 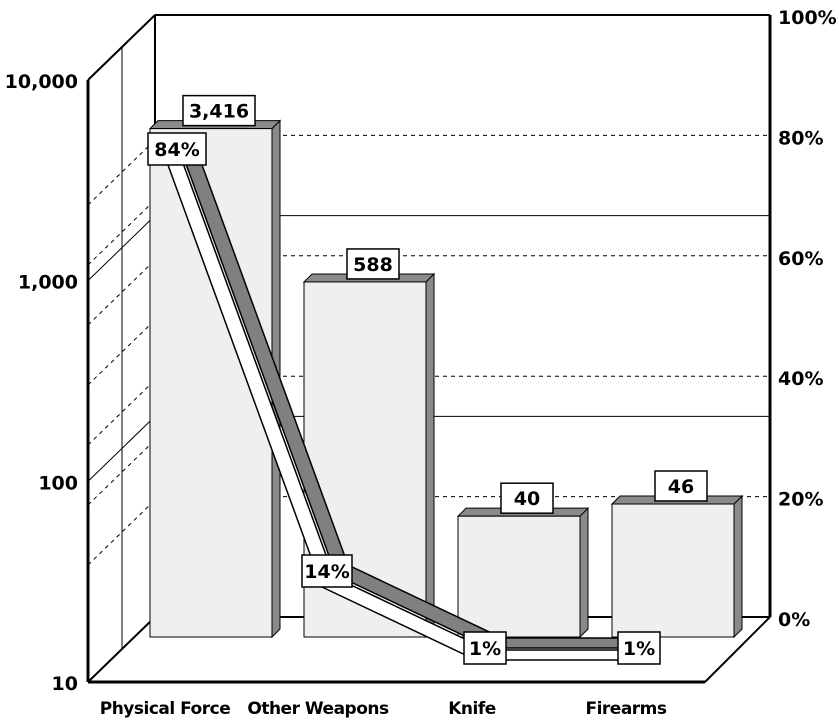 I want to click on category-label: Firearms, so click(x=625, y=709).